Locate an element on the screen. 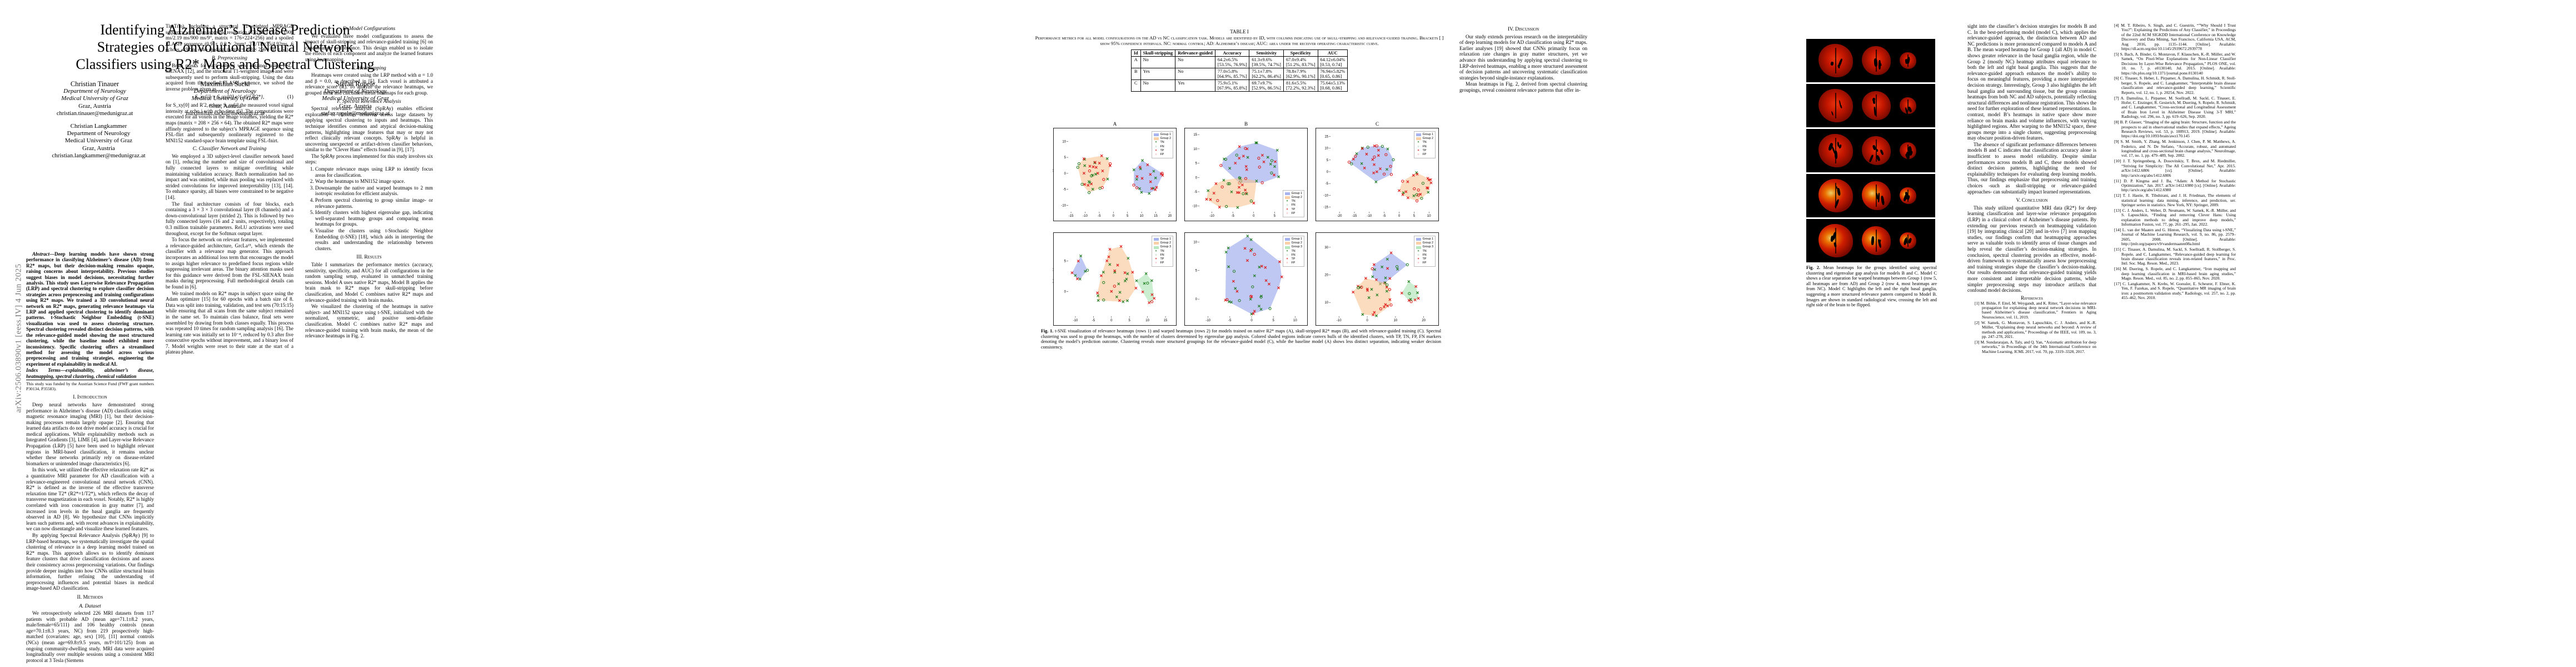 This screenshot has width=2576, height=667. author-name: Stefan Ropele is located at coordinates (355, 84).